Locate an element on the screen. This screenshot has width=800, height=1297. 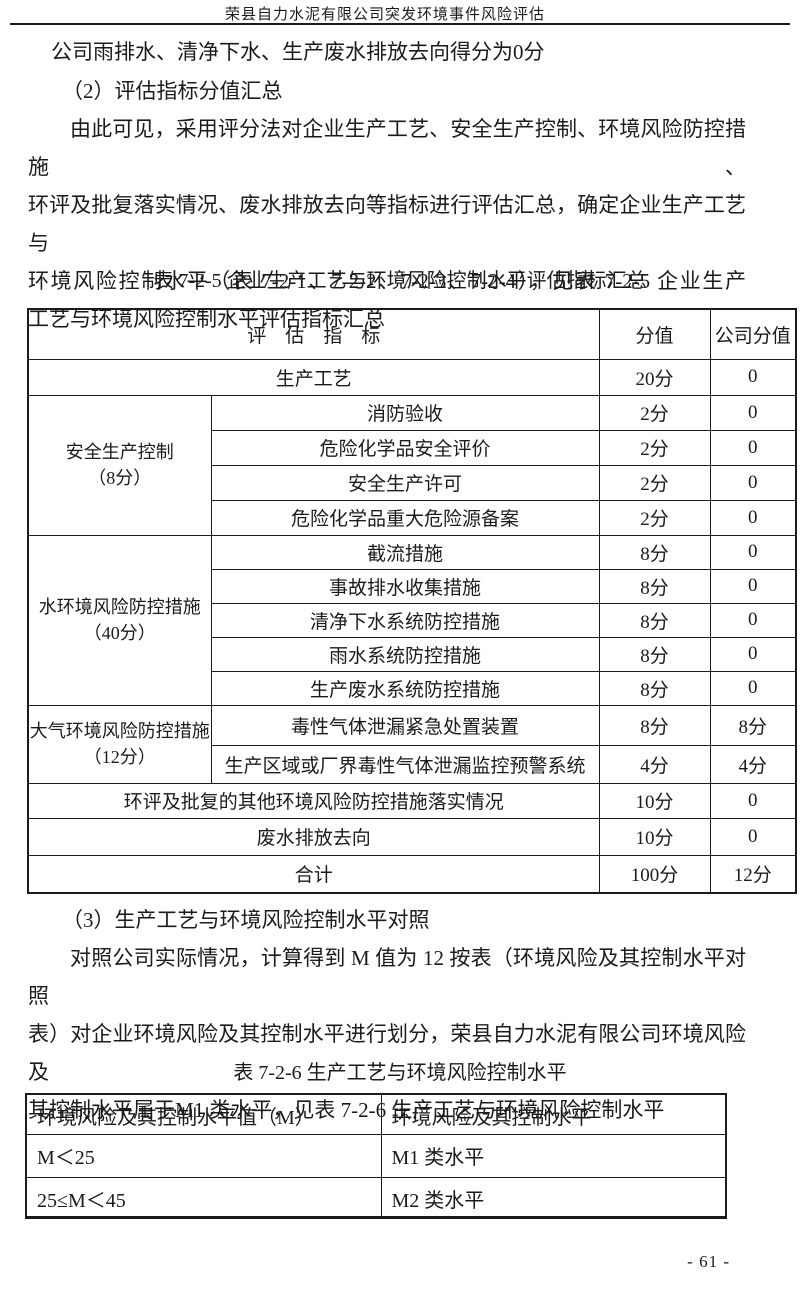
table-row: M＜25 M1 类水平 is located at coordinates (376, 1155).